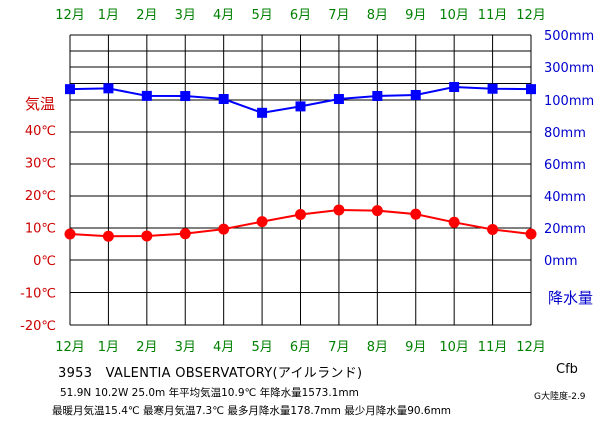  What do you see at coordinates (493, 15) in the screenshot?
I see `month-label-top: 11月` at bounding box center [493, 15].